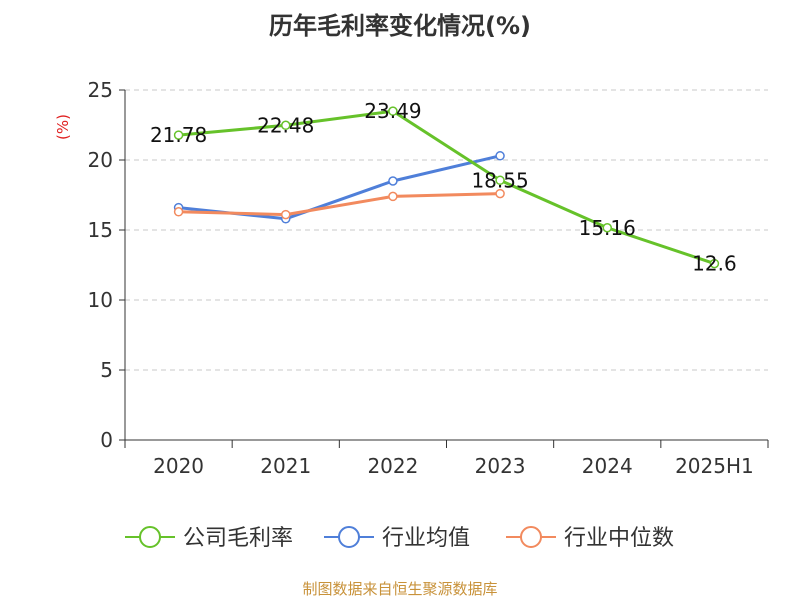 This screenshot has height=600, width=800. I want to click on x-tick-label: 2024, so click(607, 466).